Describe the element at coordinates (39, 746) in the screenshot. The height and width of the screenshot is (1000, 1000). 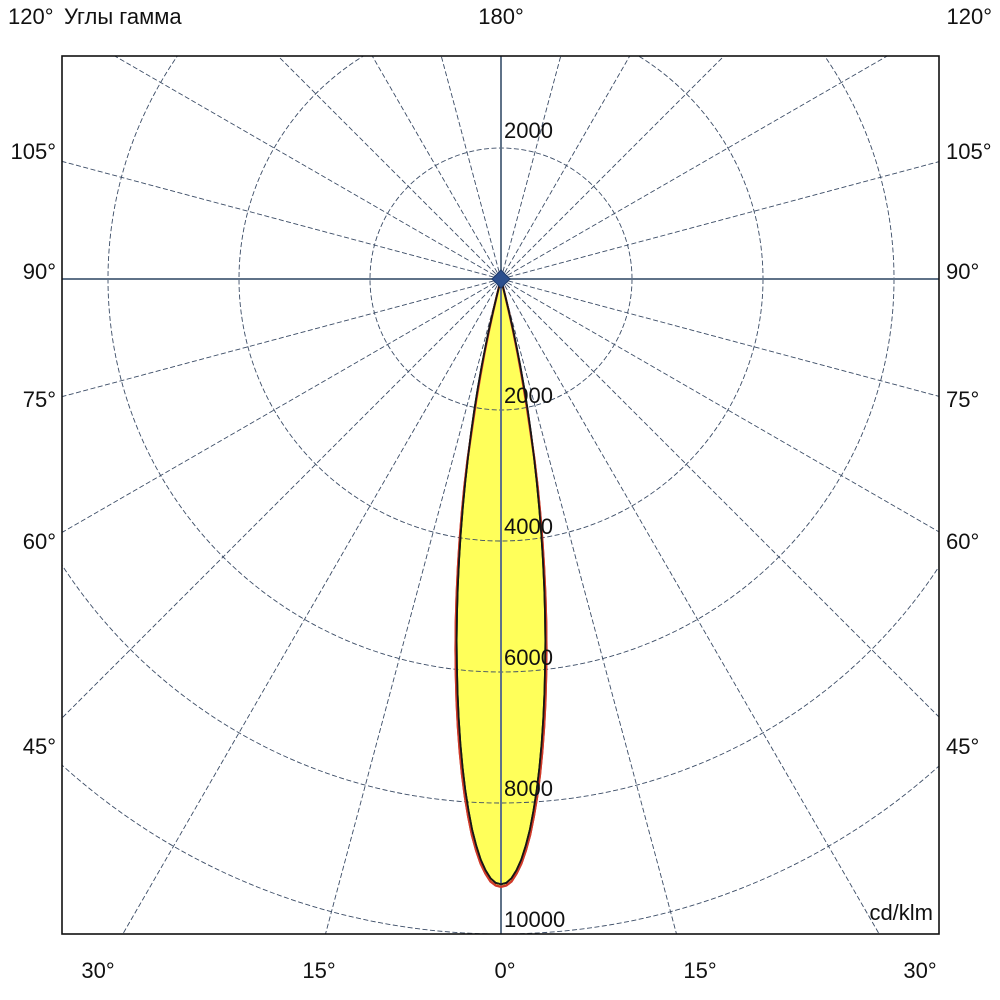
I see `angle-label-left-45: 45°` at that location.